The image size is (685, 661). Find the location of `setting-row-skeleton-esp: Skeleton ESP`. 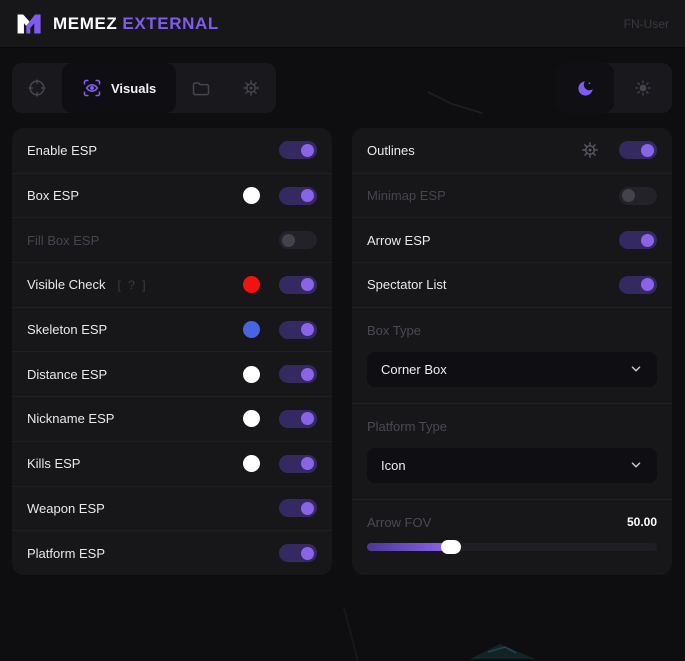

setting-row-skeleton-esp: Skeleton ESP is located at coordinates (172, 329).